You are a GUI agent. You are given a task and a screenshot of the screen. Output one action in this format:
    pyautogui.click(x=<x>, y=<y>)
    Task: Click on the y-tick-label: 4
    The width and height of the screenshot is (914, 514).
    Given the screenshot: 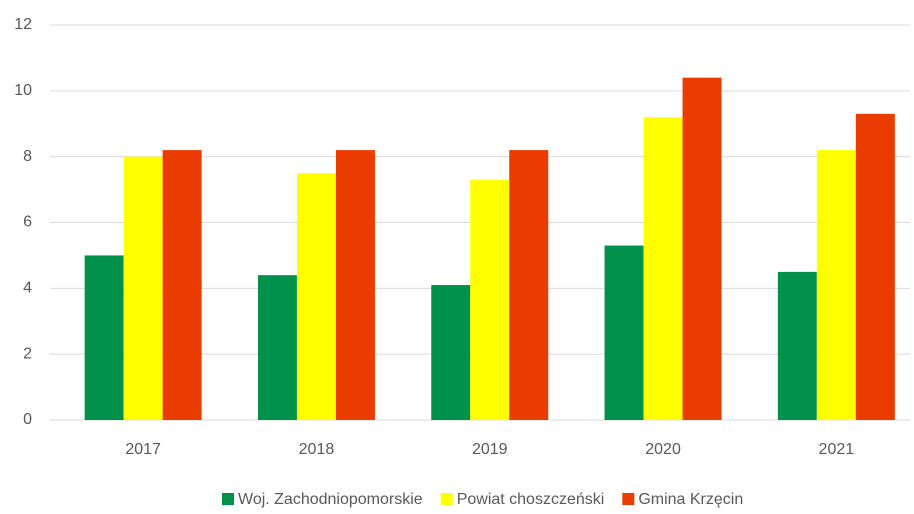 What is the action you would take?
    pyautogui.click(x=27, y=288)
    